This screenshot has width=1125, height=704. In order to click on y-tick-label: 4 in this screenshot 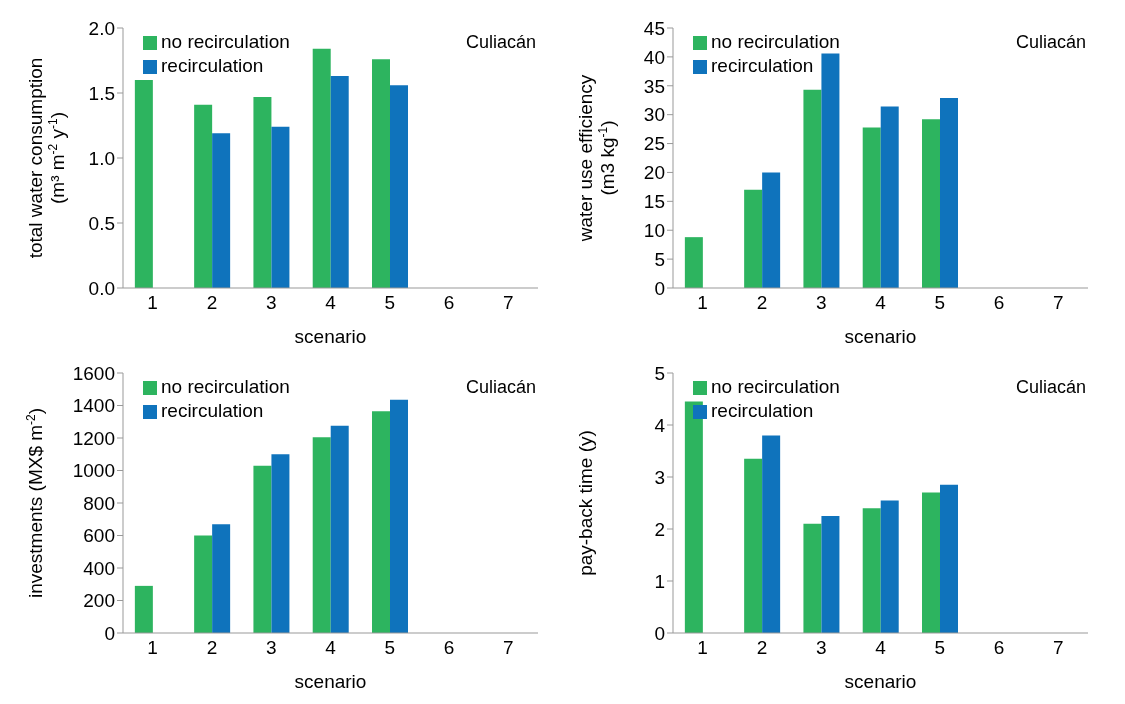, I will do `click(660, 425)`.